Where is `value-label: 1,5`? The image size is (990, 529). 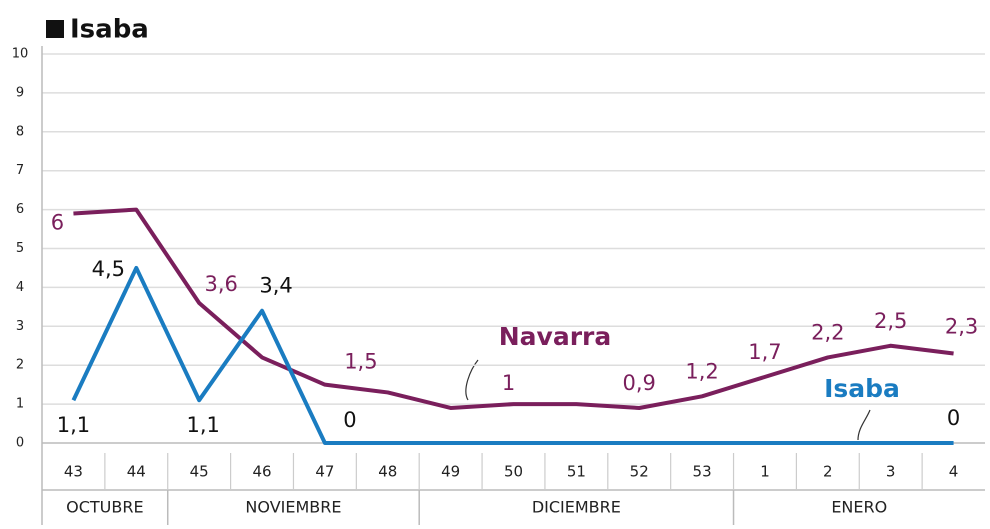
value-label: 1,5 is located at coordinates (360, 362).